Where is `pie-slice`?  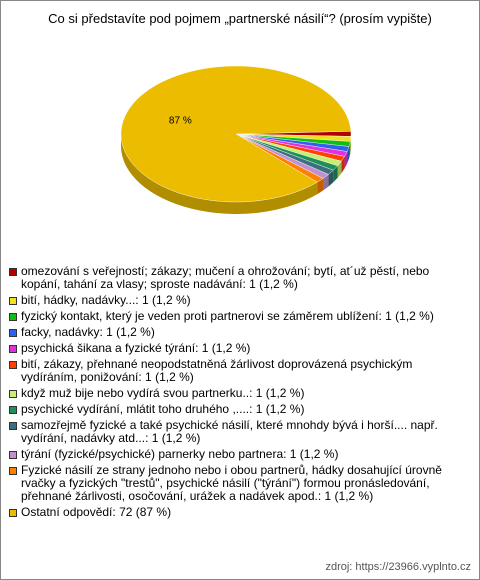 pie-slice is located at coordinates (236, 134).